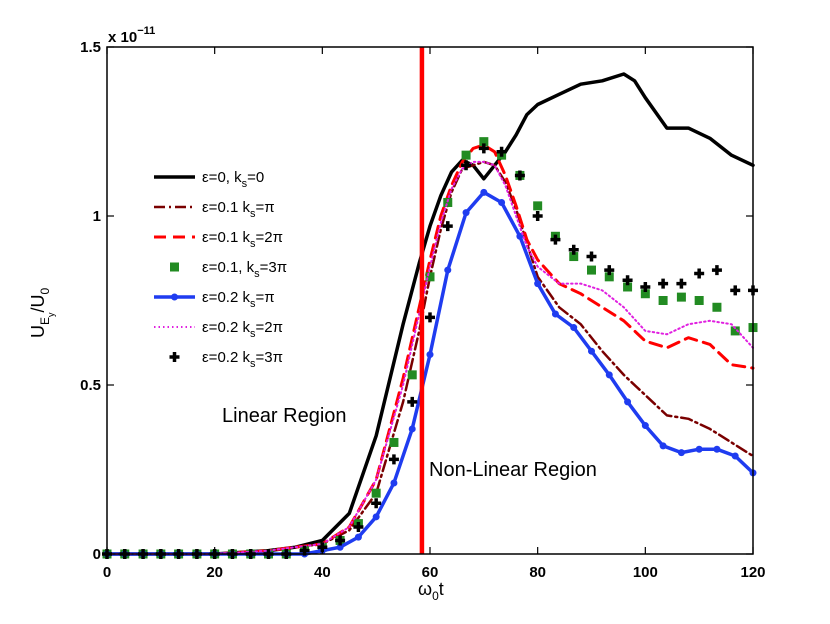 The height and width of the screenshot is (624, 830). I want to click on legend-entry-eps02-3pi: ε=0.2 ks=3π, so click(226, 359).